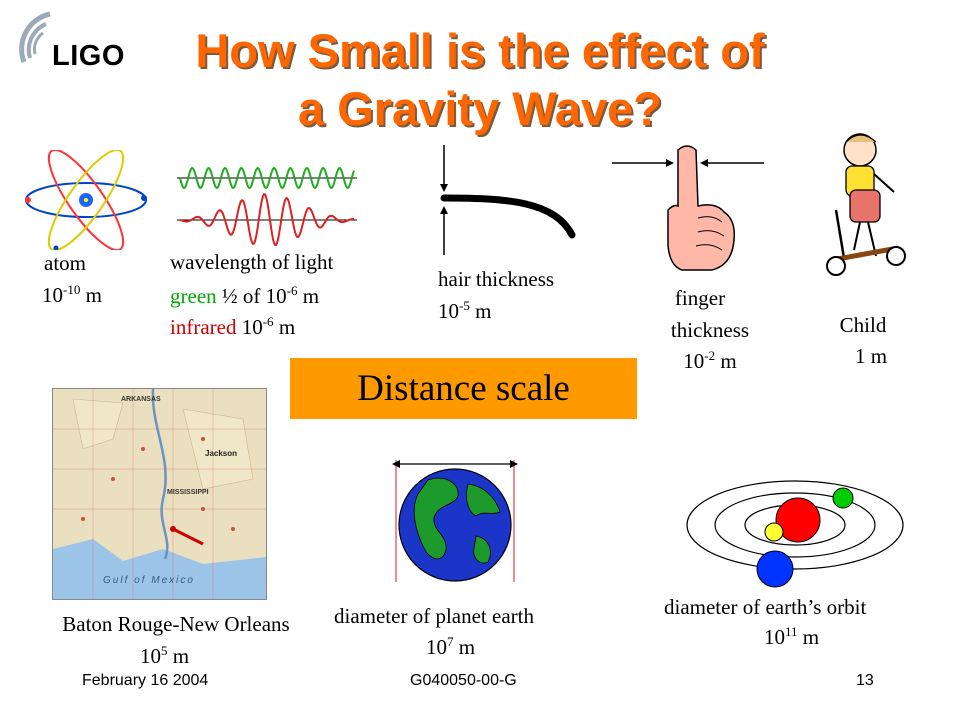  What do you see at coordinates (451, 646) in the screenshot?
I see `earth-value: 107 m` at bounding box center [451, 646].